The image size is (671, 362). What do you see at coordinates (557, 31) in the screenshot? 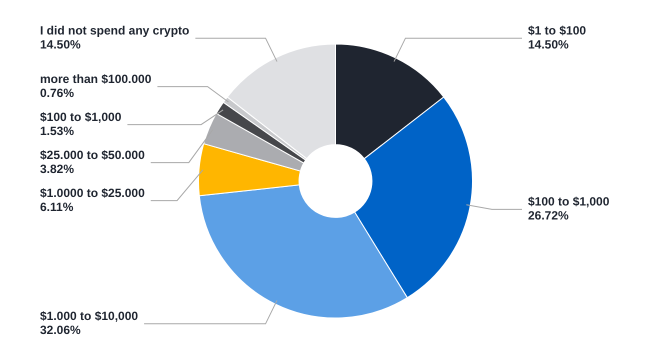
I see `slice-label: $1 to $100` at bounding box center [557, 31].